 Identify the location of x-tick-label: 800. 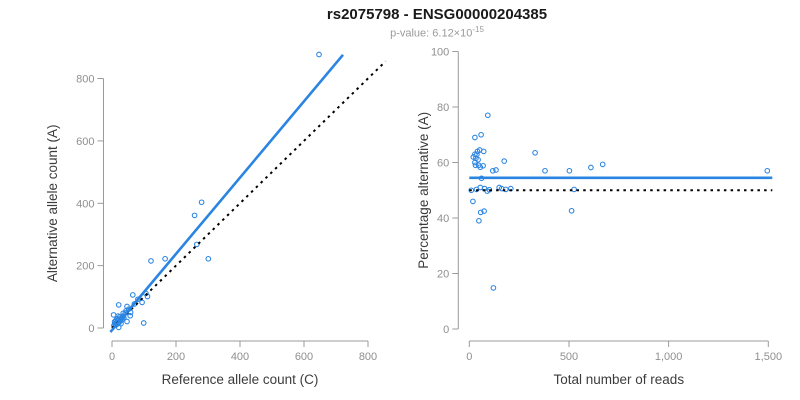
(368, 357).